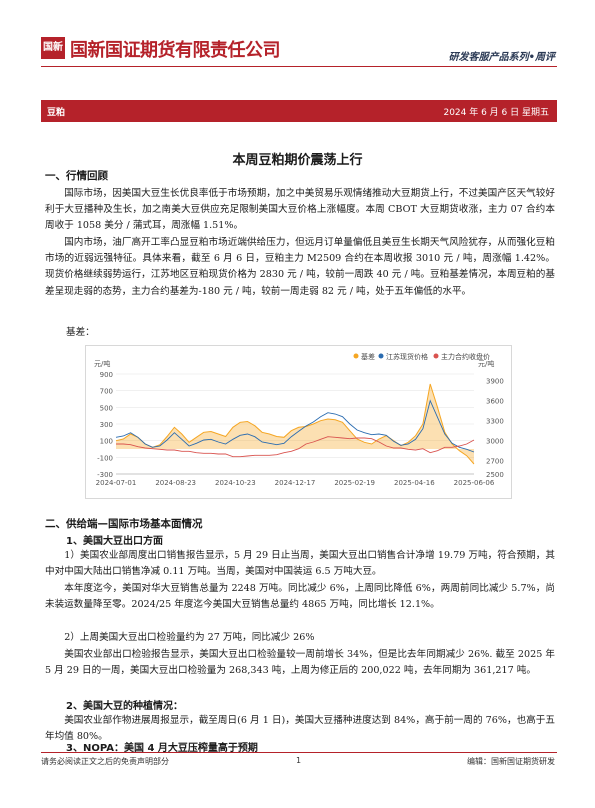 This screenshot has height=808, width=595. What do you see at coordinates (106, 442) in the screenshot?
I see `y-left-tick-label: 100` at bounding box center [106, 442].